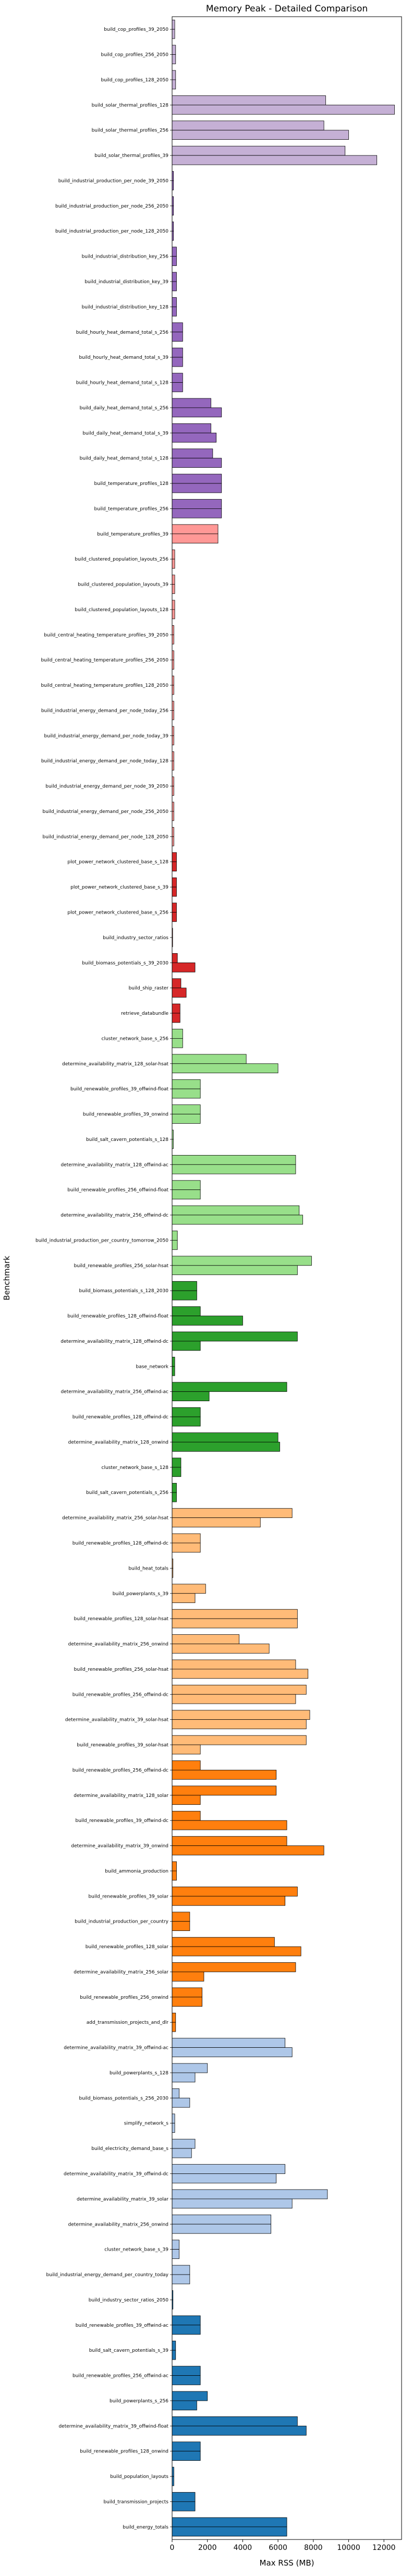 This screenshot has height=2576, width=412. What do you see at coordinates (120, 2376) in the screenshot?
I see `category-label-93: build_renewable_profiles_256_offwind-ac` at bounding box center [120, 2376].